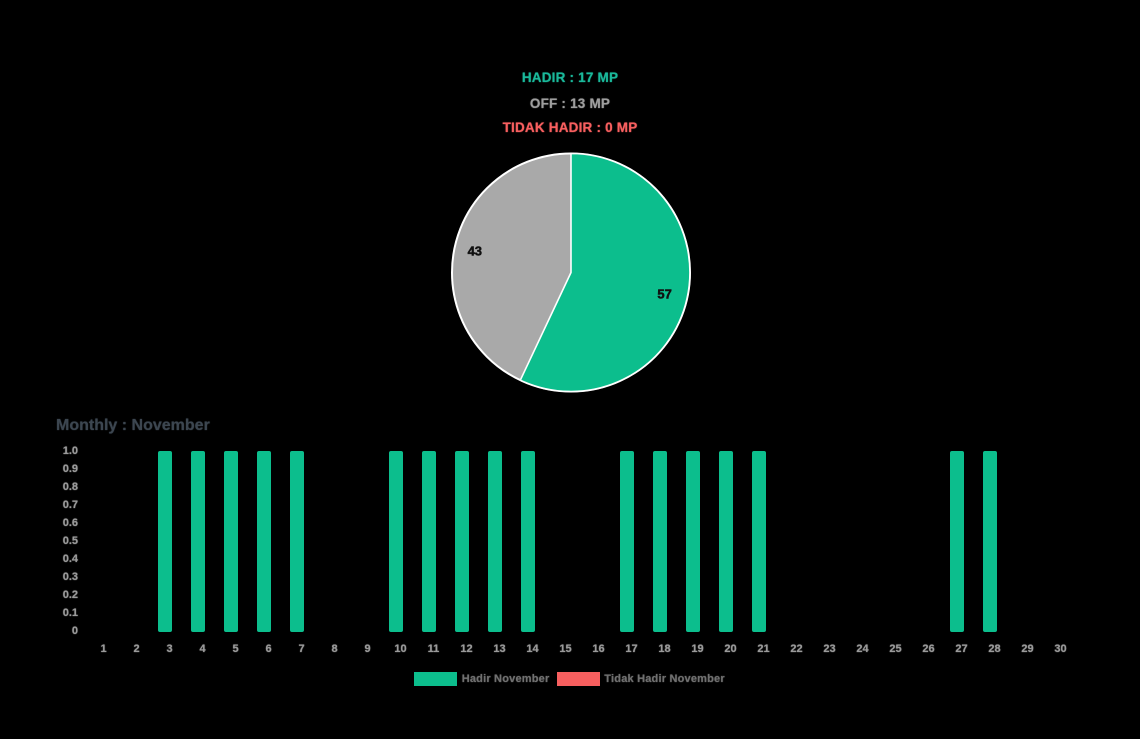 The image size is (1140, 739). I want to click on svg-text: 43, so click(475, 251).